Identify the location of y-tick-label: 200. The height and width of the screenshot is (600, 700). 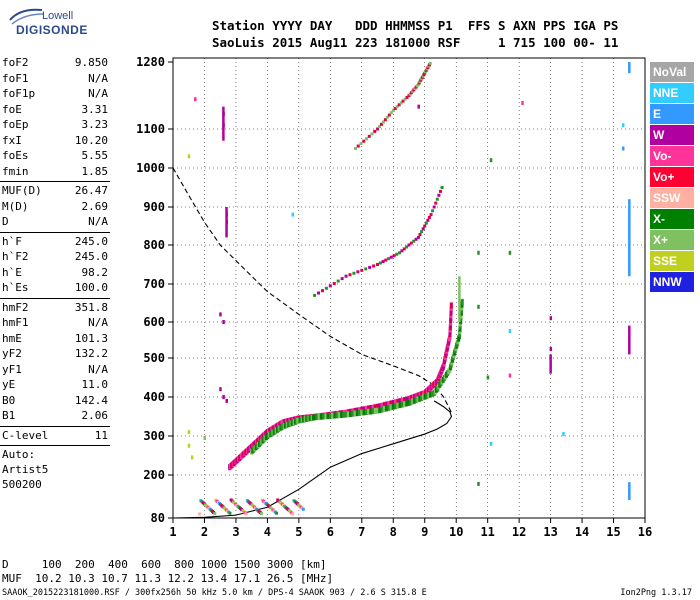
(154, 475).